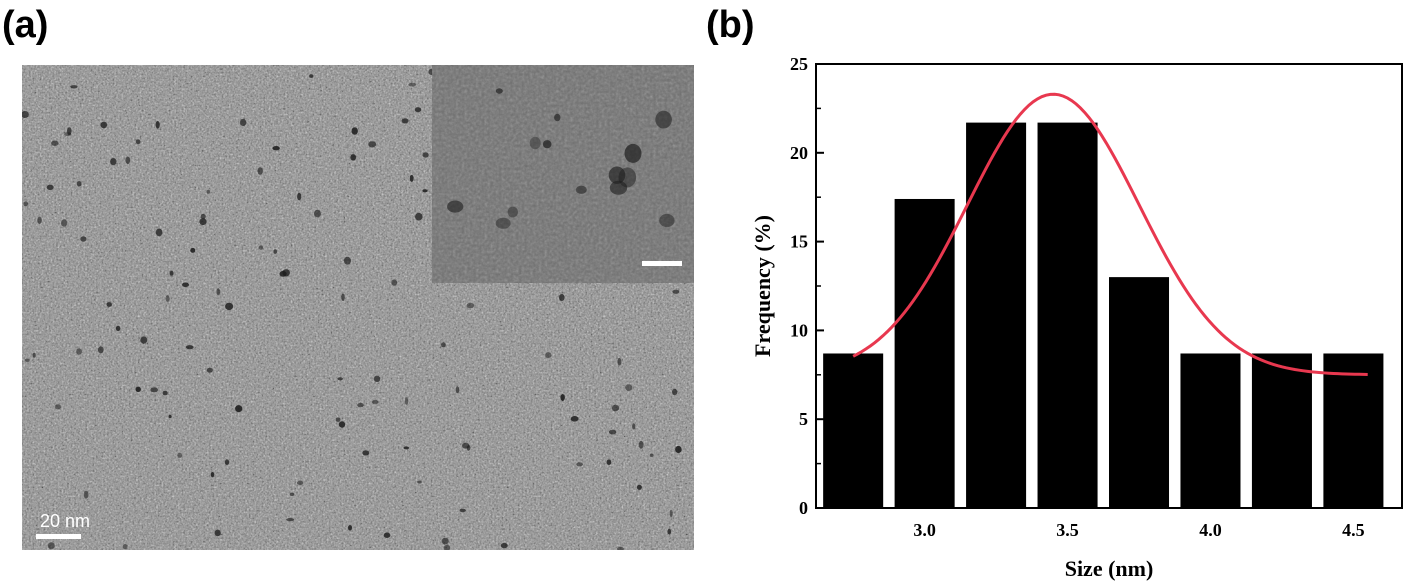 This screenshot has width=1418, height=587. What do you see at coordinates (799, 153) in the screenshot?
I see `y-tick-label: 20` at bounding box center [799, 153].